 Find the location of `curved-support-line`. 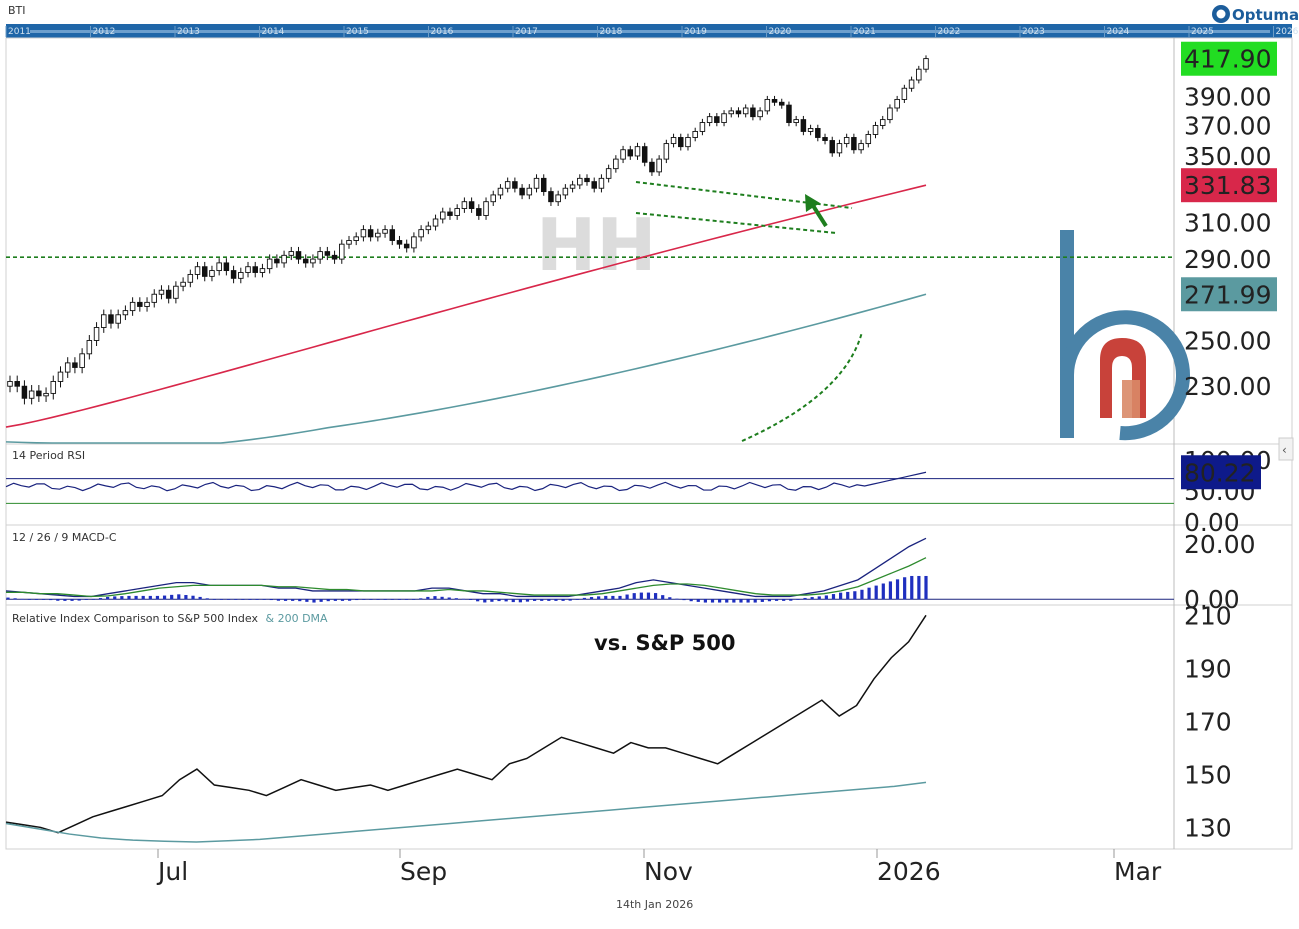

curved-support-line is located at coordinates (802, 386).